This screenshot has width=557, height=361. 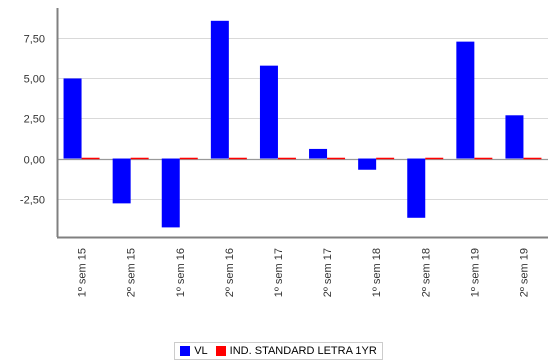 I want to click on legend-box: VL IND. STANDARD LETRA 1YR, so click(x=278, y=351).